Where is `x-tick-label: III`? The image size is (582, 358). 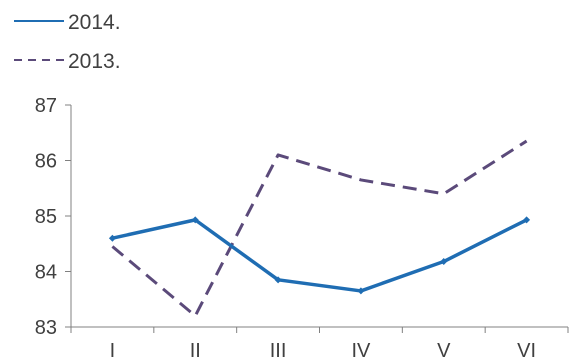
x-tick-label: III is located at coordinates (278, 349).